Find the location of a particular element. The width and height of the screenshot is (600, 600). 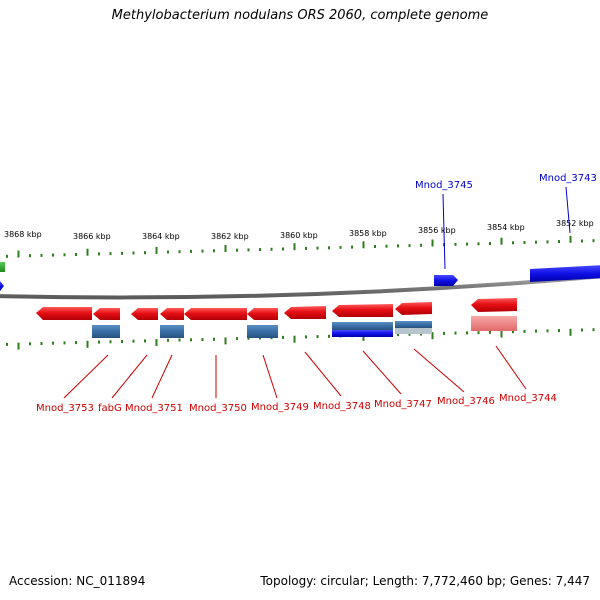

gene-fabG is located at coordinates (106, 314).